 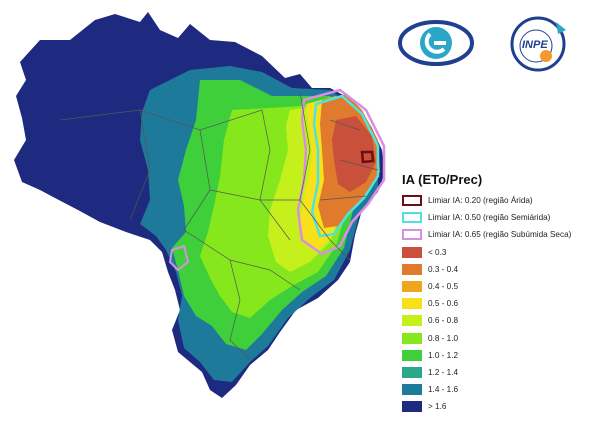 I want to click on threshold-legend-item: Limiar IA: 0.50 (região Semiárida), so click(x=498, y=217).